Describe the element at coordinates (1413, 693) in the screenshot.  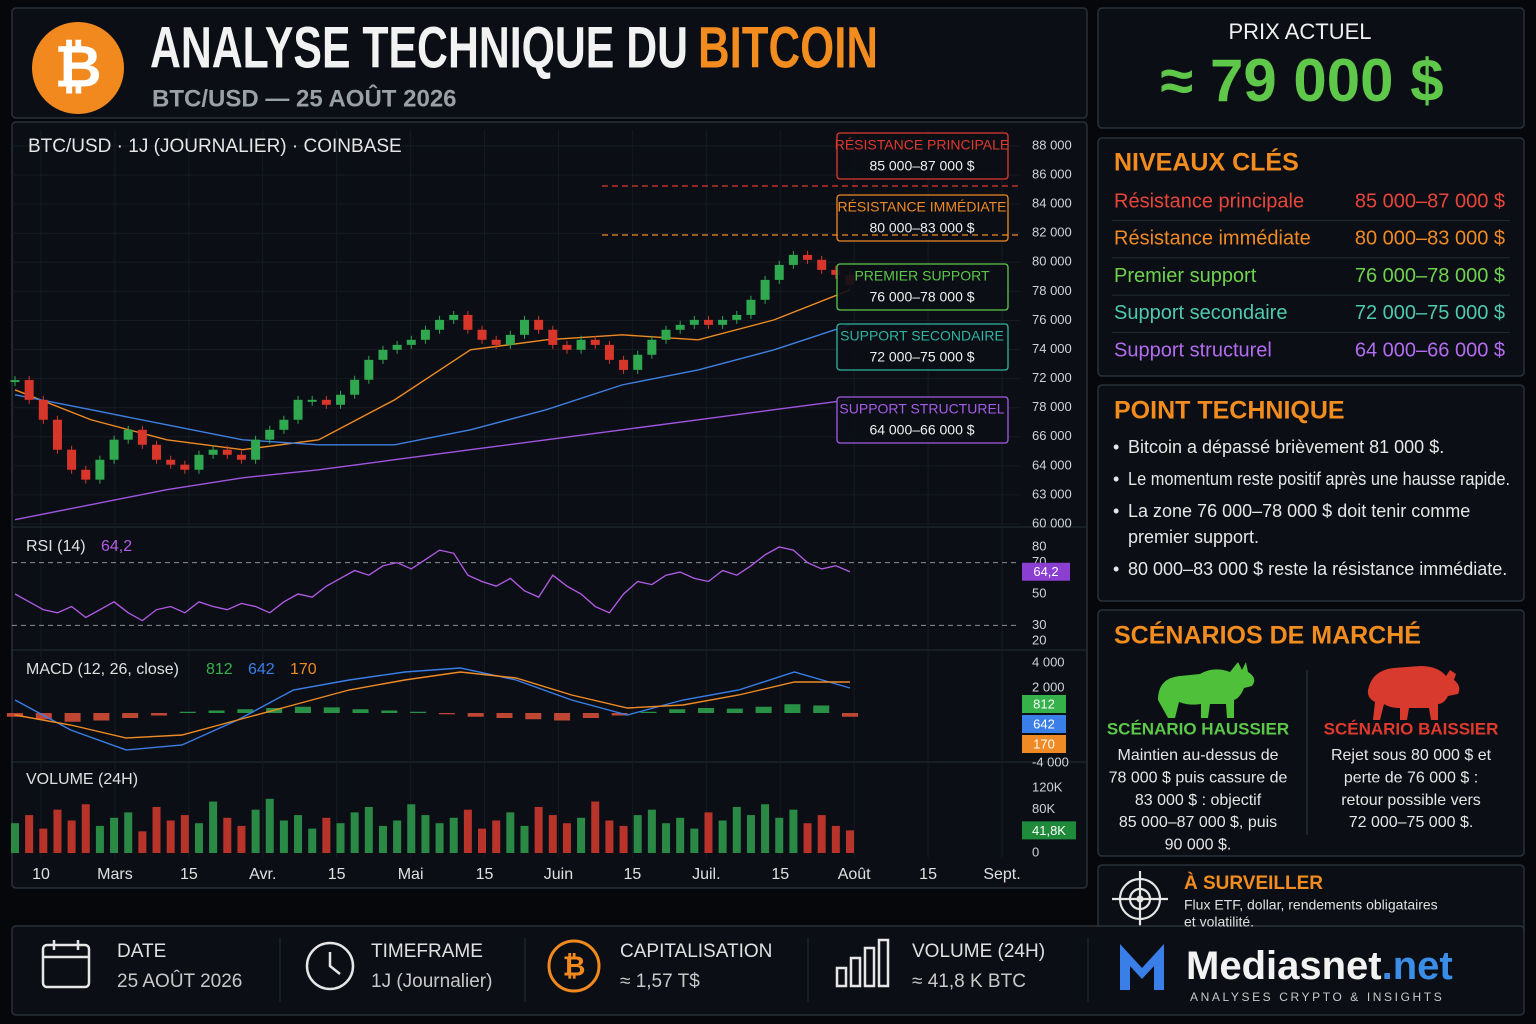
I see `bear-icon` at that location.